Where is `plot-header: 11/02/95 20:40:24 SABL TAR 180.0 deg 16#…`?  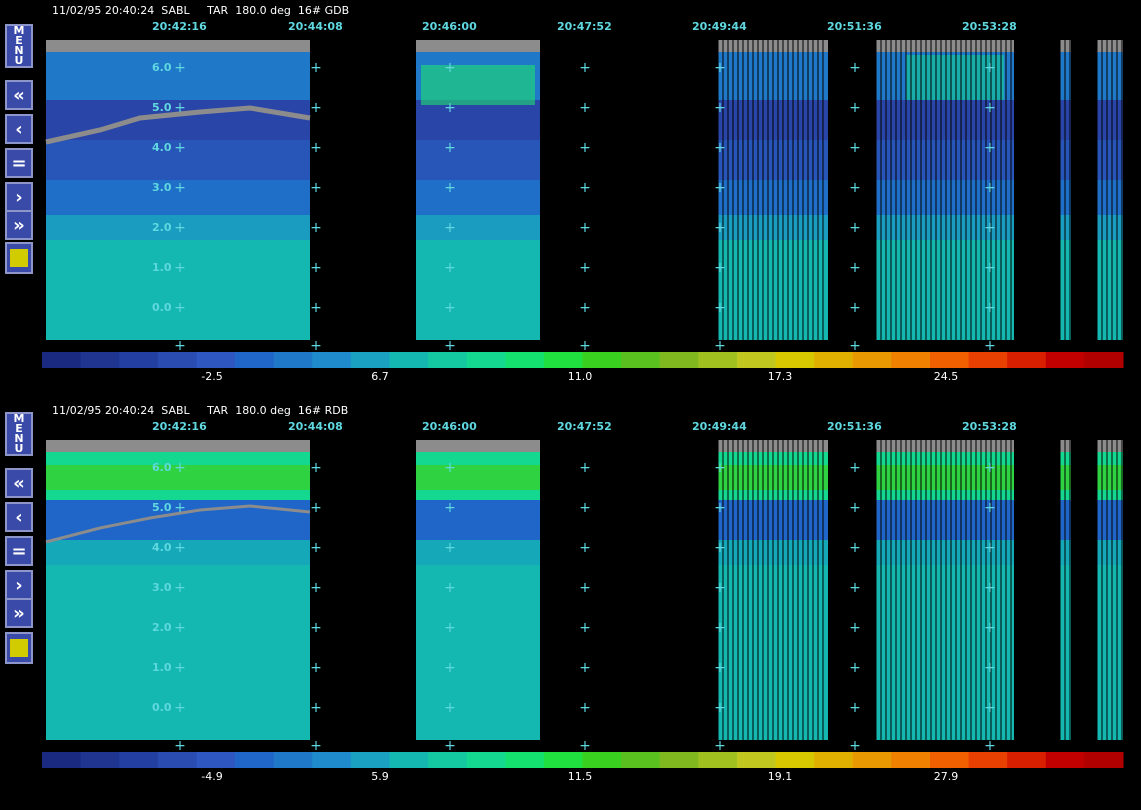
plot-header: 11/02/95 20:40:24 SABL TAR 180.0 deg 16#… is located at coordinates (200, 410).